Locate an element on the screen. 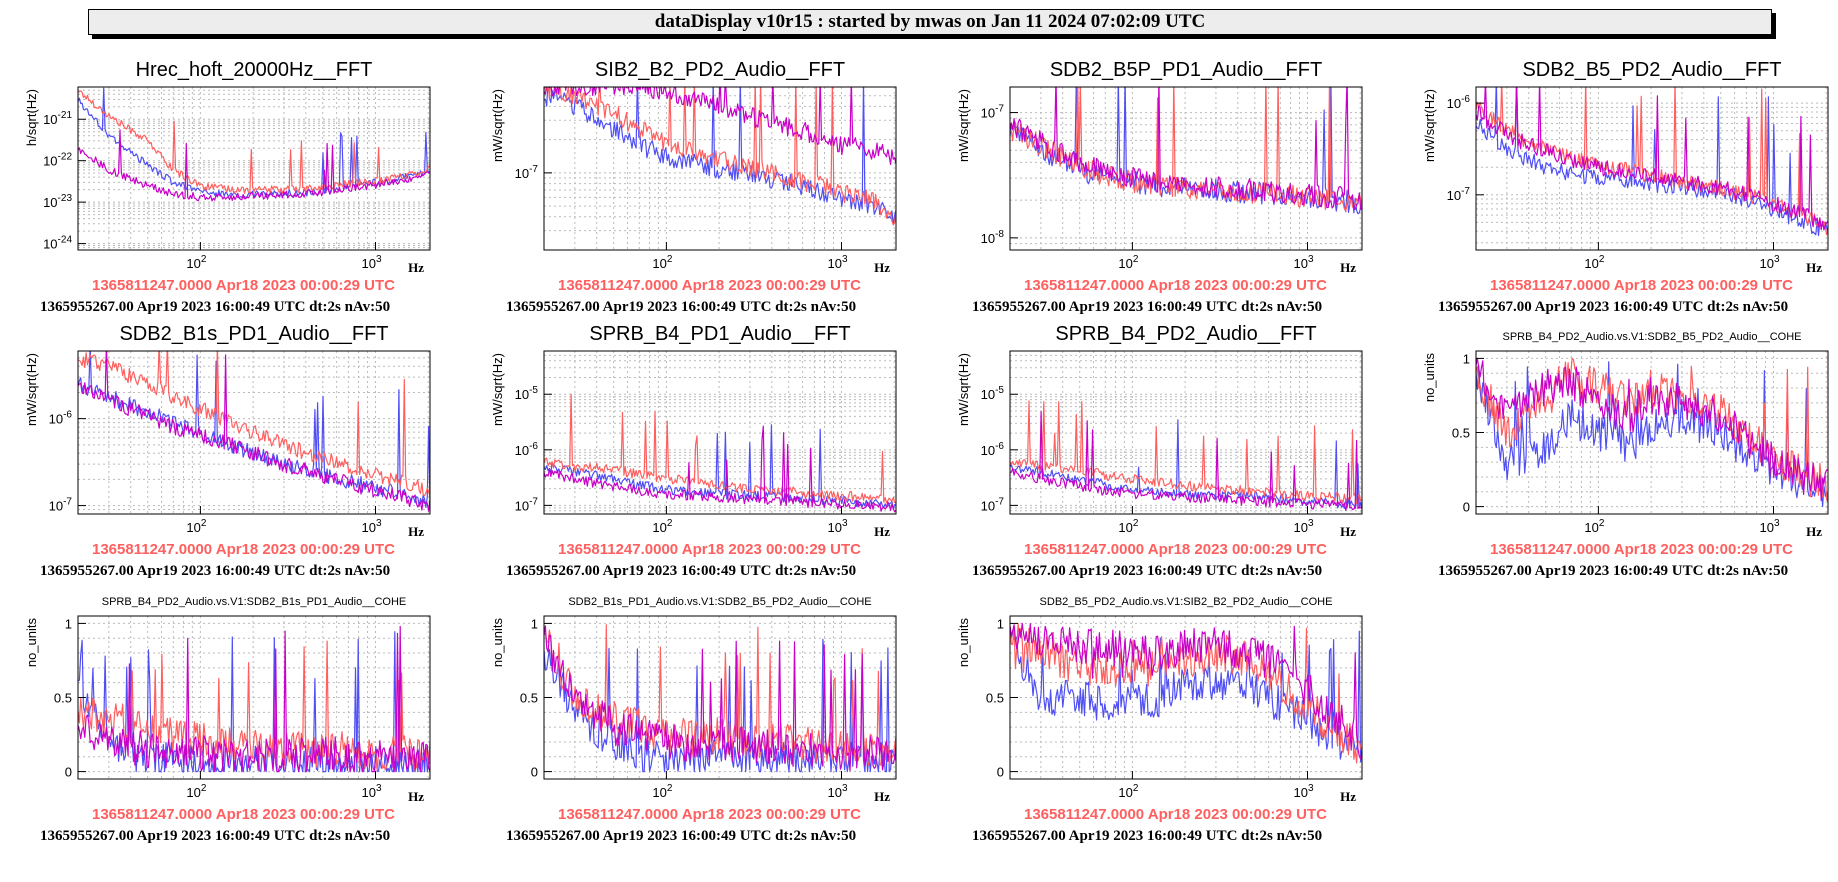 This screenshot has height=882, width=1838. y-tick-label: 0.5 is located at coordinates (995, 698).